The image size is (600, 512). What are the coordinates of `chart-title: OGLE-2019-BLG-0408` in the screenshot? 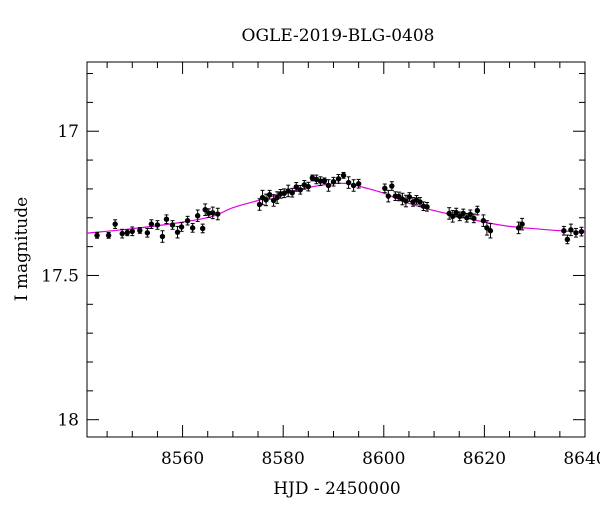 It's located at (338, 36).